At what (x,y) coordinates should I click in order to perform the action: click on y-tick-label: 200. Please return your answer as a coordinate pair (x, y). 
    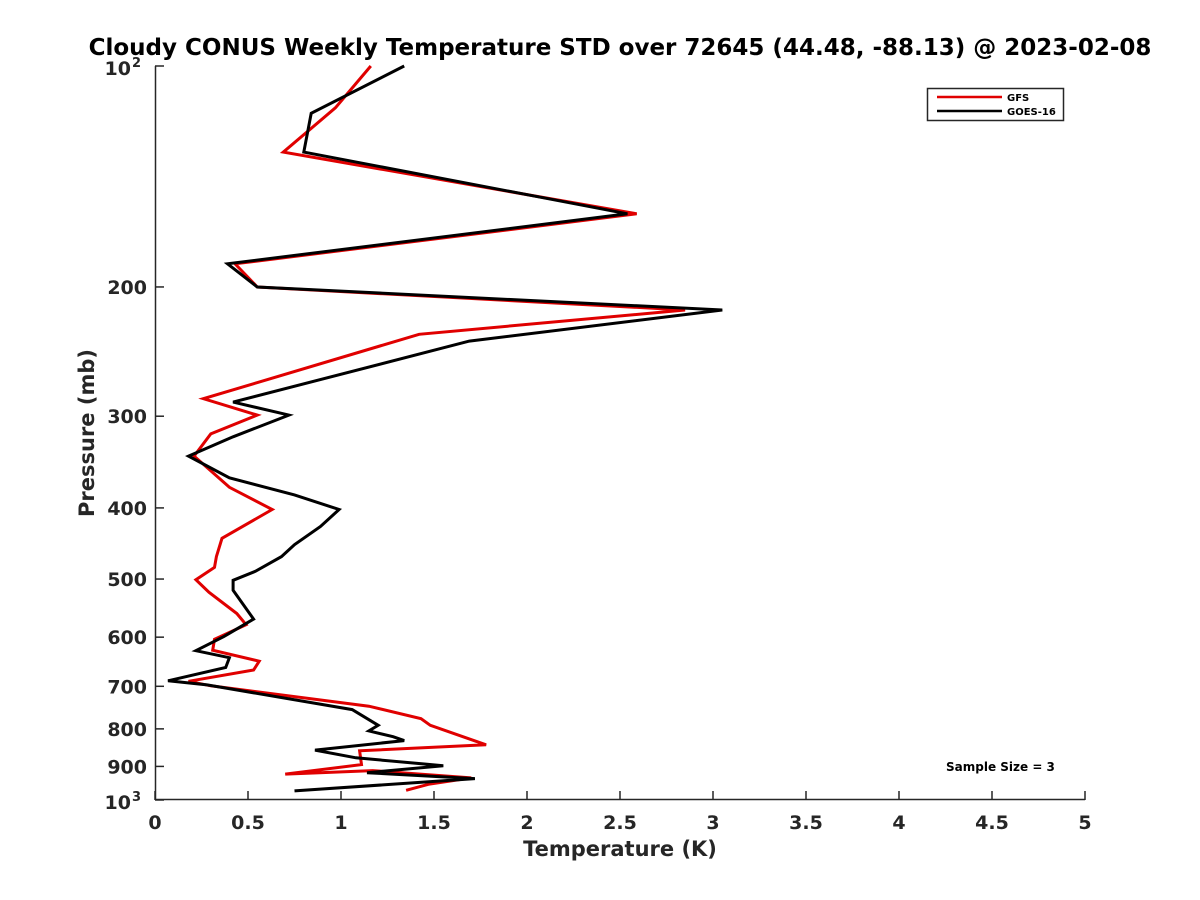
    Looking at the image, I should click on (127, 288).